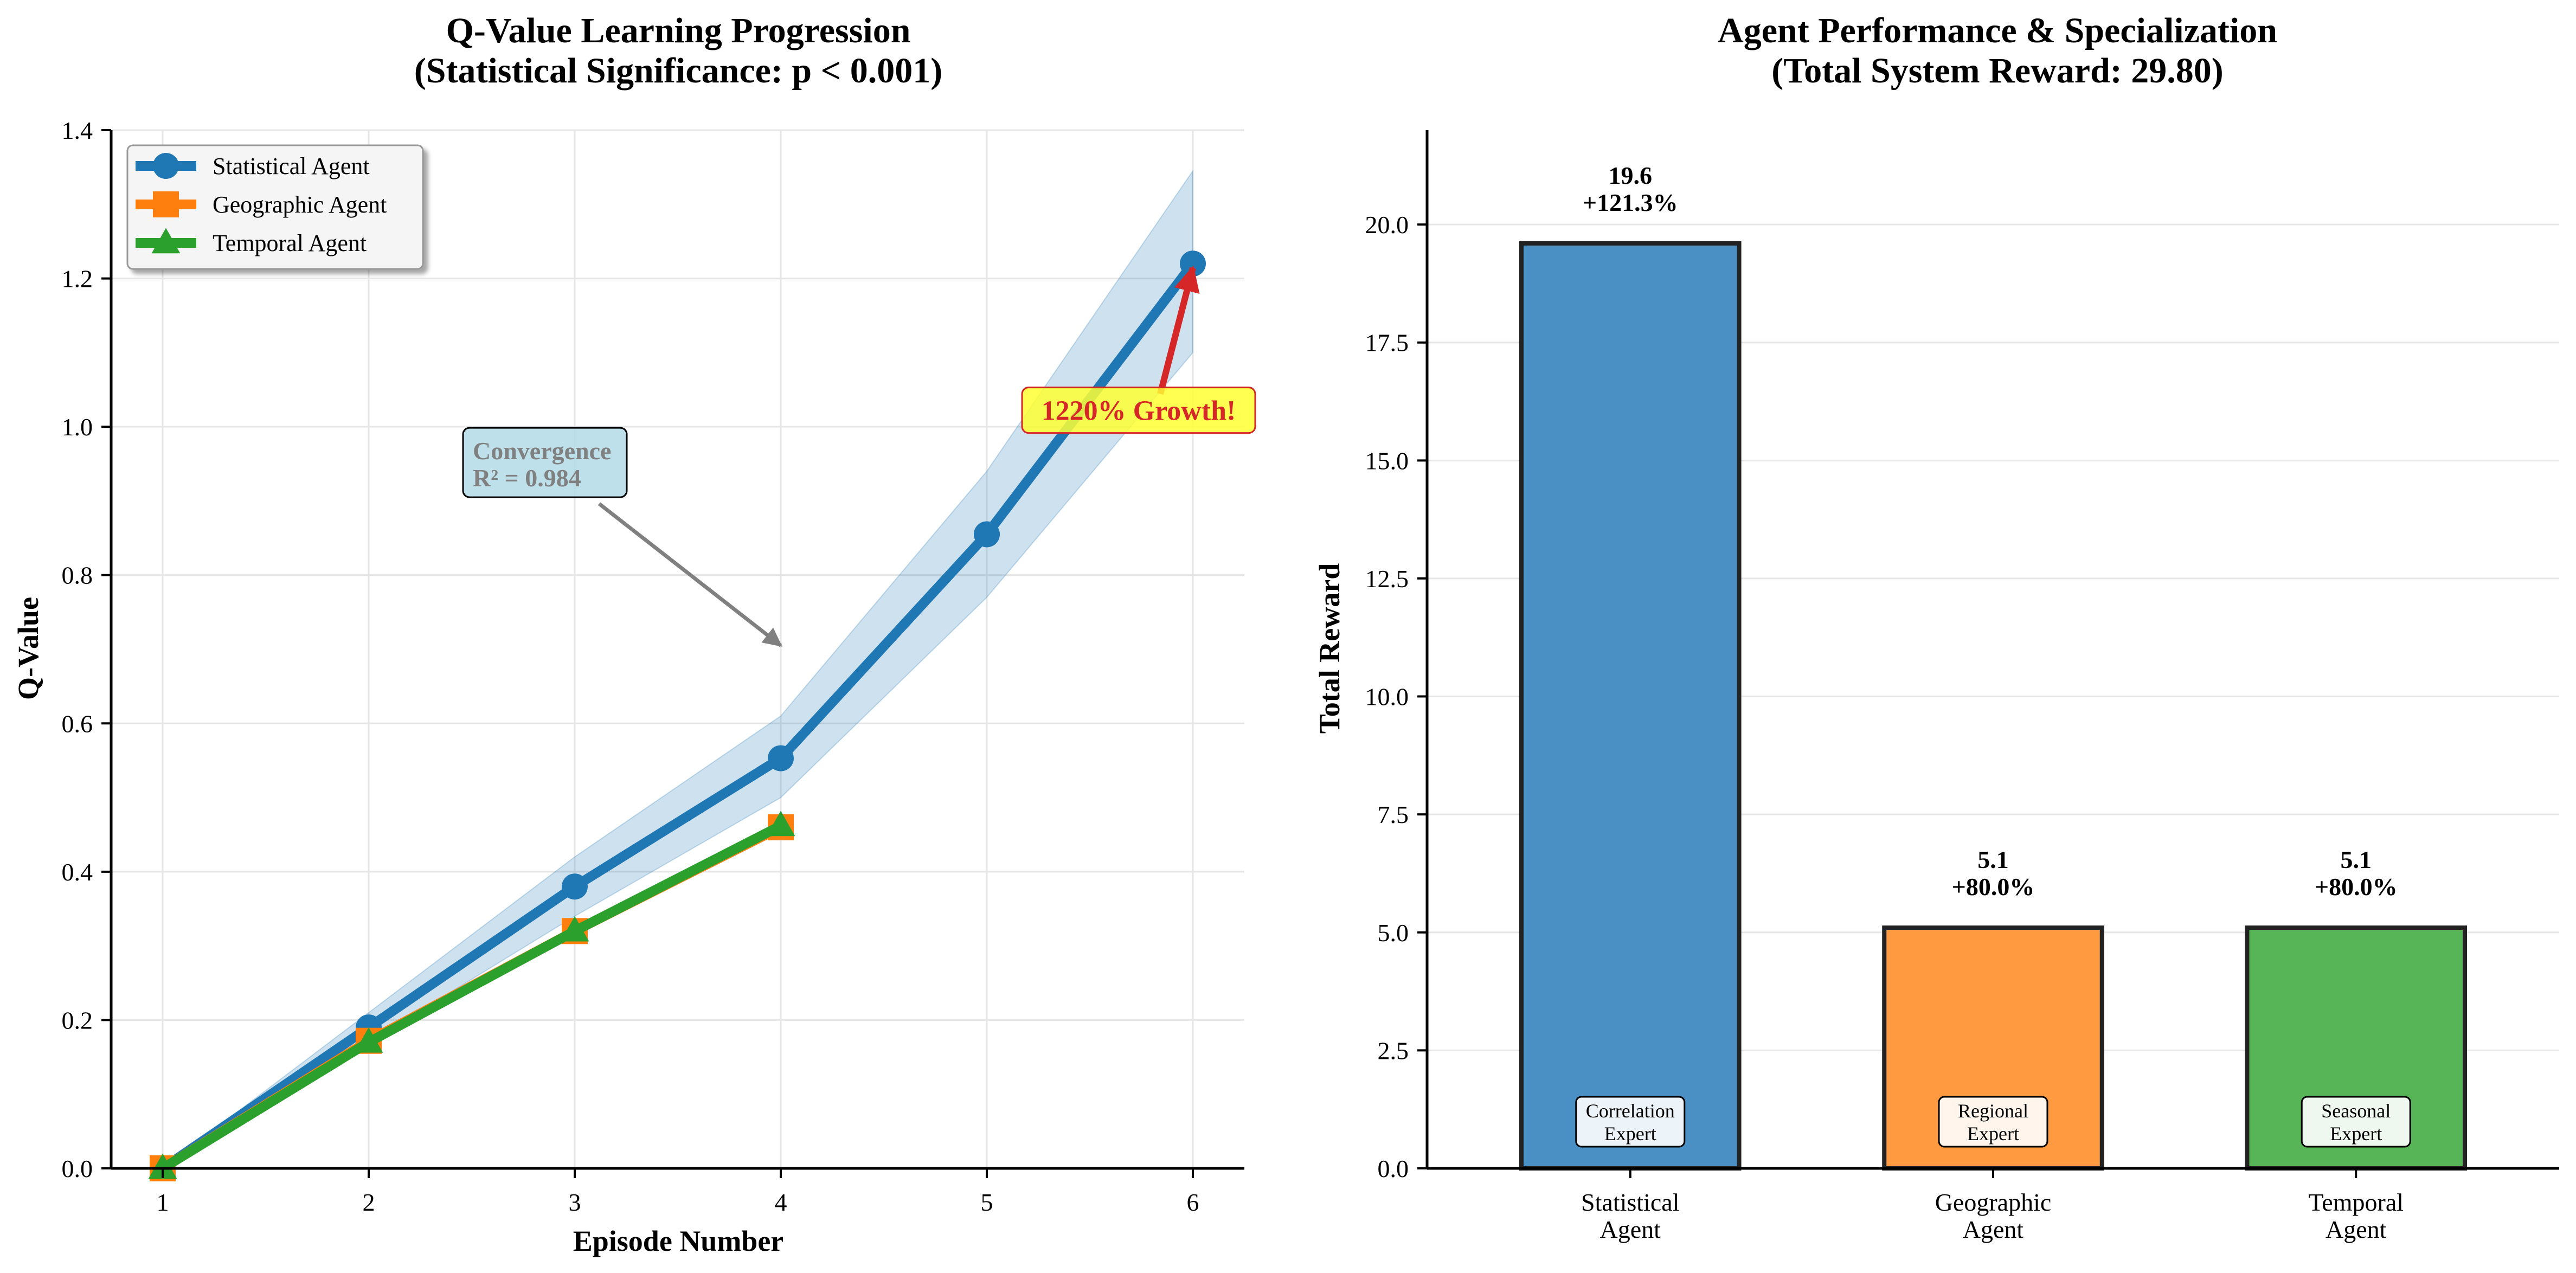  Describe the element at coordinates (1993, 1134) in the screenshot. I see `specialty-badge-line2-1: Expert` at that location.